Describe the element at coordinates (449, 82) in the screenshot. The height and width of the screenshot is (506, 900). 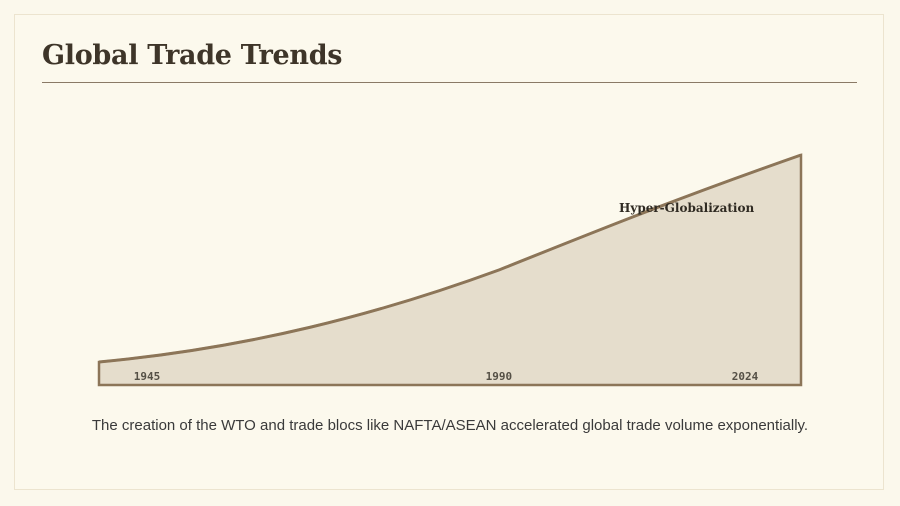
I see `title-divider` at that location.